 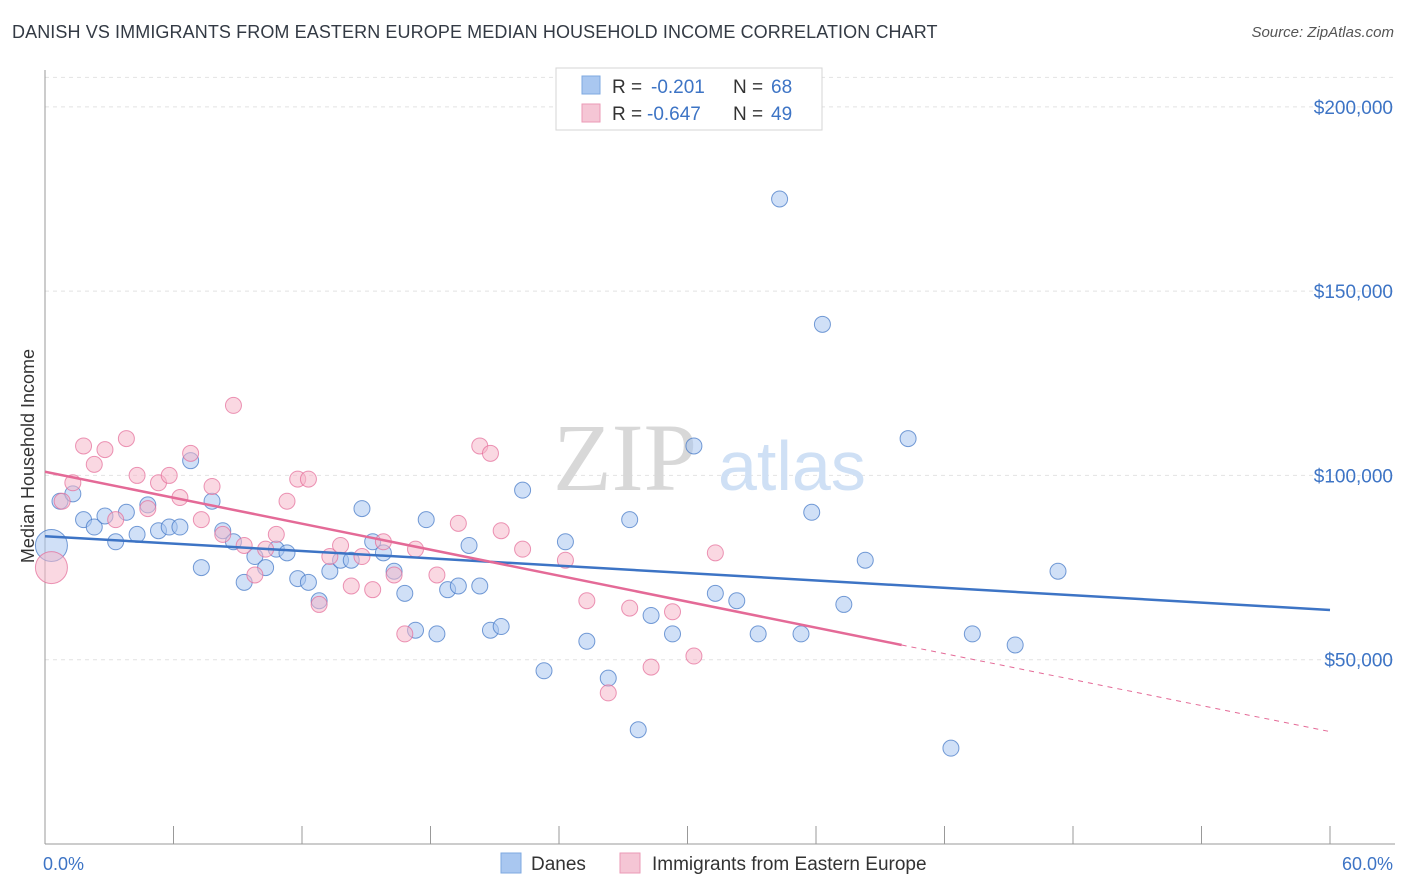 I want to click on stats-legend: R = -0.201 N = 68 R = -0.647 N = 49, so click(x=689, y=99).